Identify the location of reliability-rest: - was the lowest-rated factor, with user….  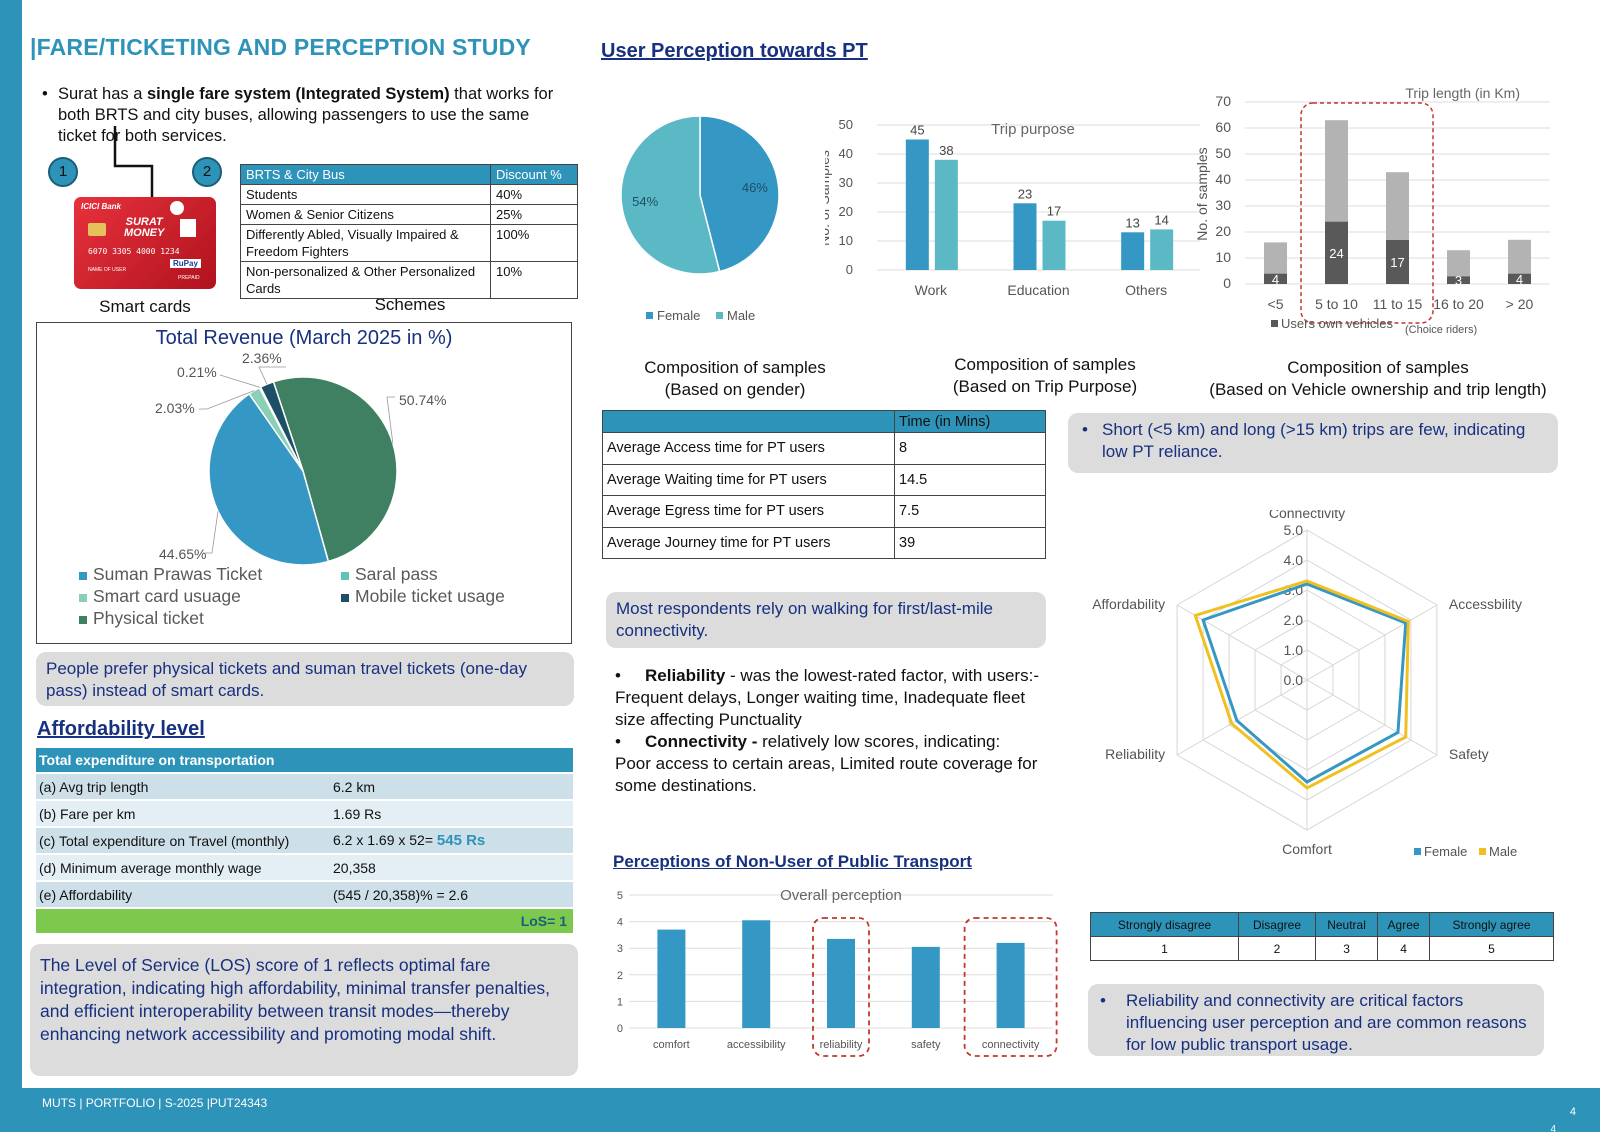
(882, 675).